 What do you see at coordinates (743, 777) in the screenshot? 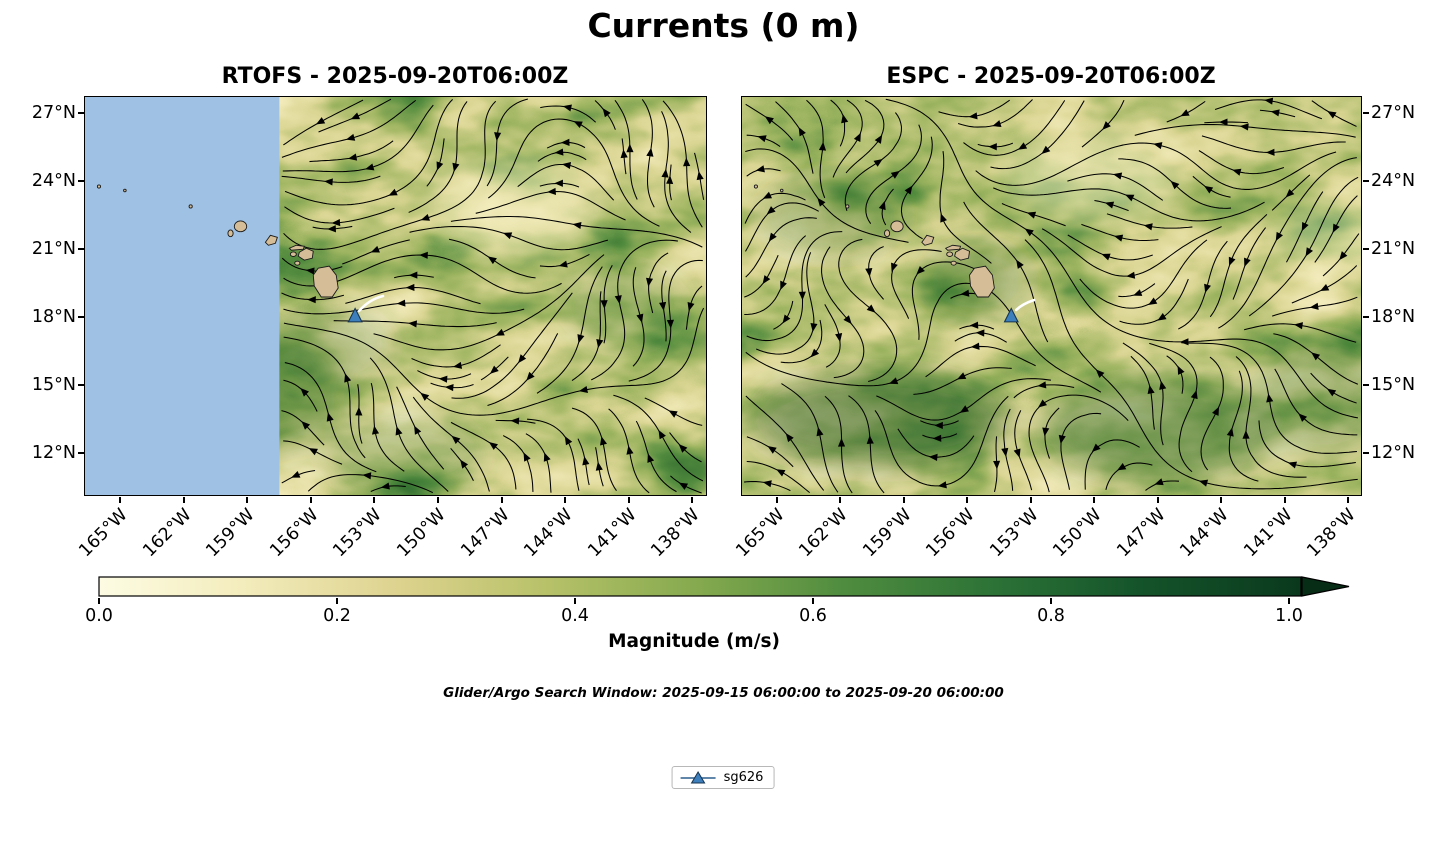
I see `legend-label: sg626` at bounding box center [743, 777].